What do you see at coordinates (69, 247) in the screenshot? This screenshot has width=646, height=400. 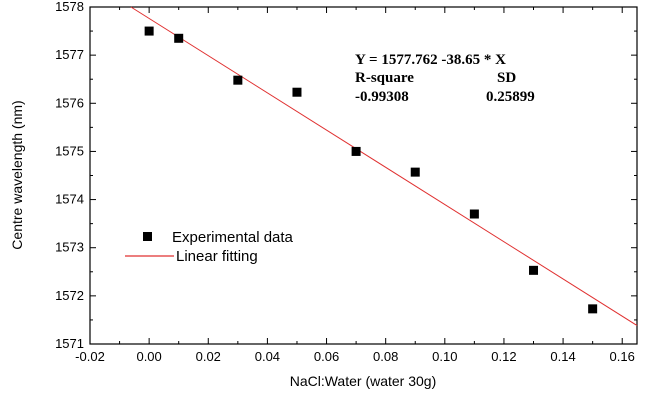 I see `y-tick-label: 1573` at bounding box center [69, 247].